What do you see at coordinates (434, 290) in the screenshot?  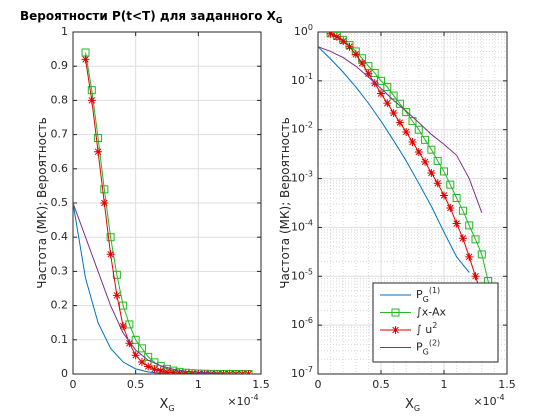 I see `legend-label-part: (1)` at bounding box center [434, 290].